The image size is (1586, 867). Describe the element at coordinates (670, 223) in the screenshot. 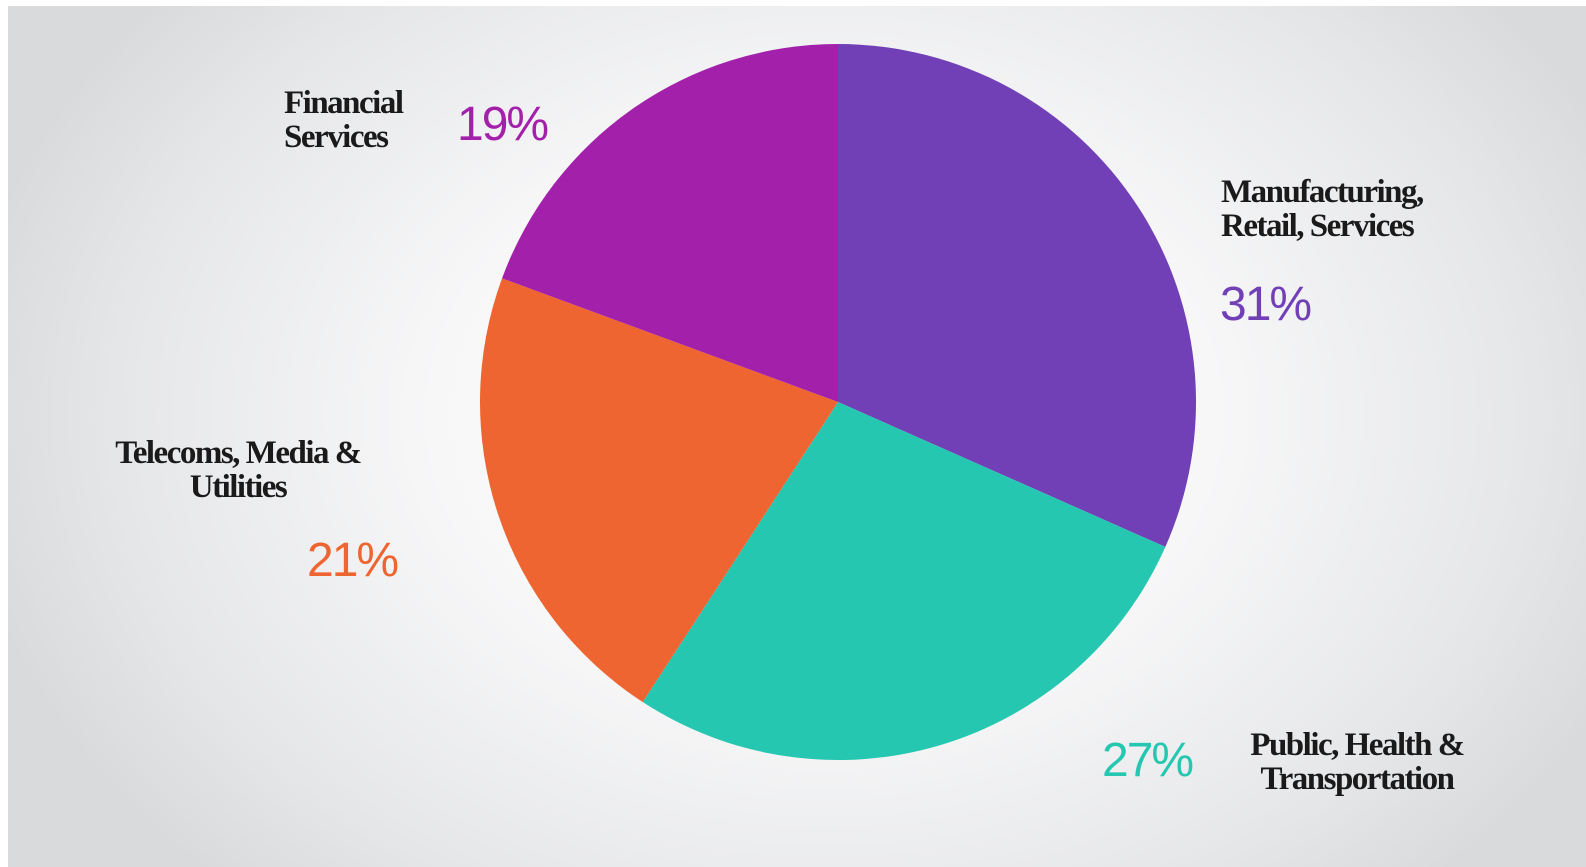

I see `pie-slice-financial-services` at that location.